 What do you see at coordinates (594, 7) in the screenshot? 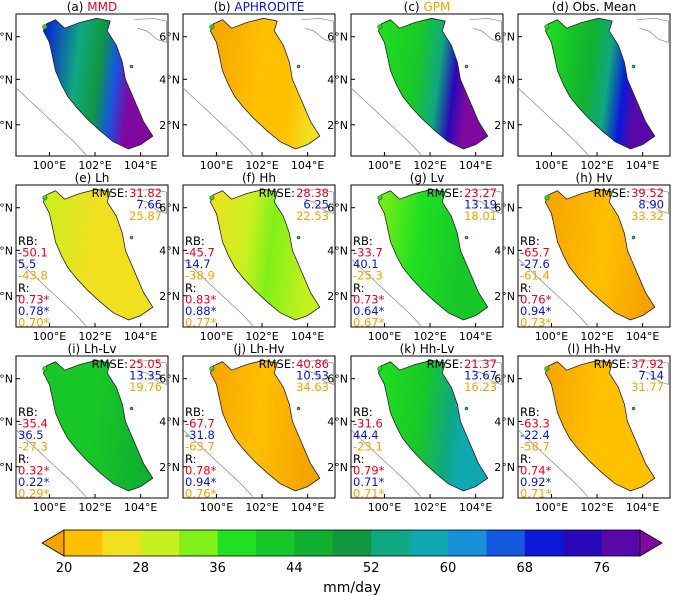
I see `panel-title-prefix: (d) Obs. Mean` at bounding box center [594, 7].